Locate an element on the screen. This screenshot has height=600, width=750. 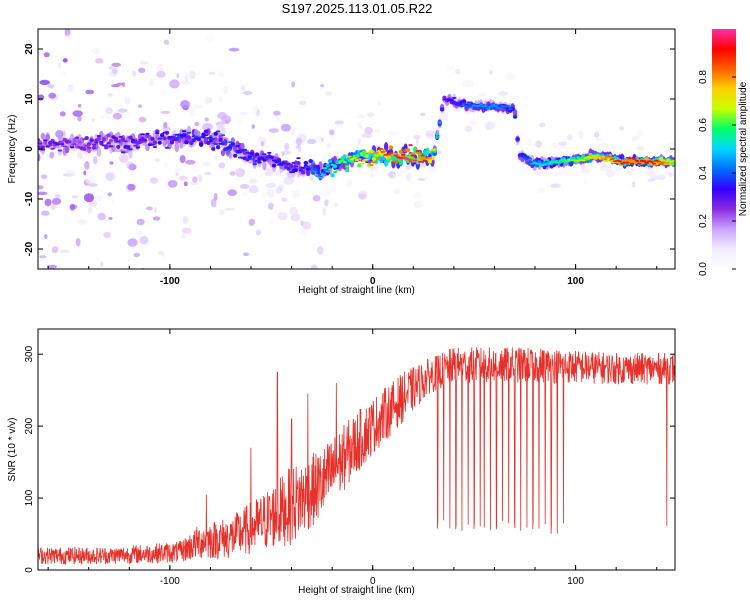
spectrogram-x-tick-label: -100 is located at coordinates (170, 281).